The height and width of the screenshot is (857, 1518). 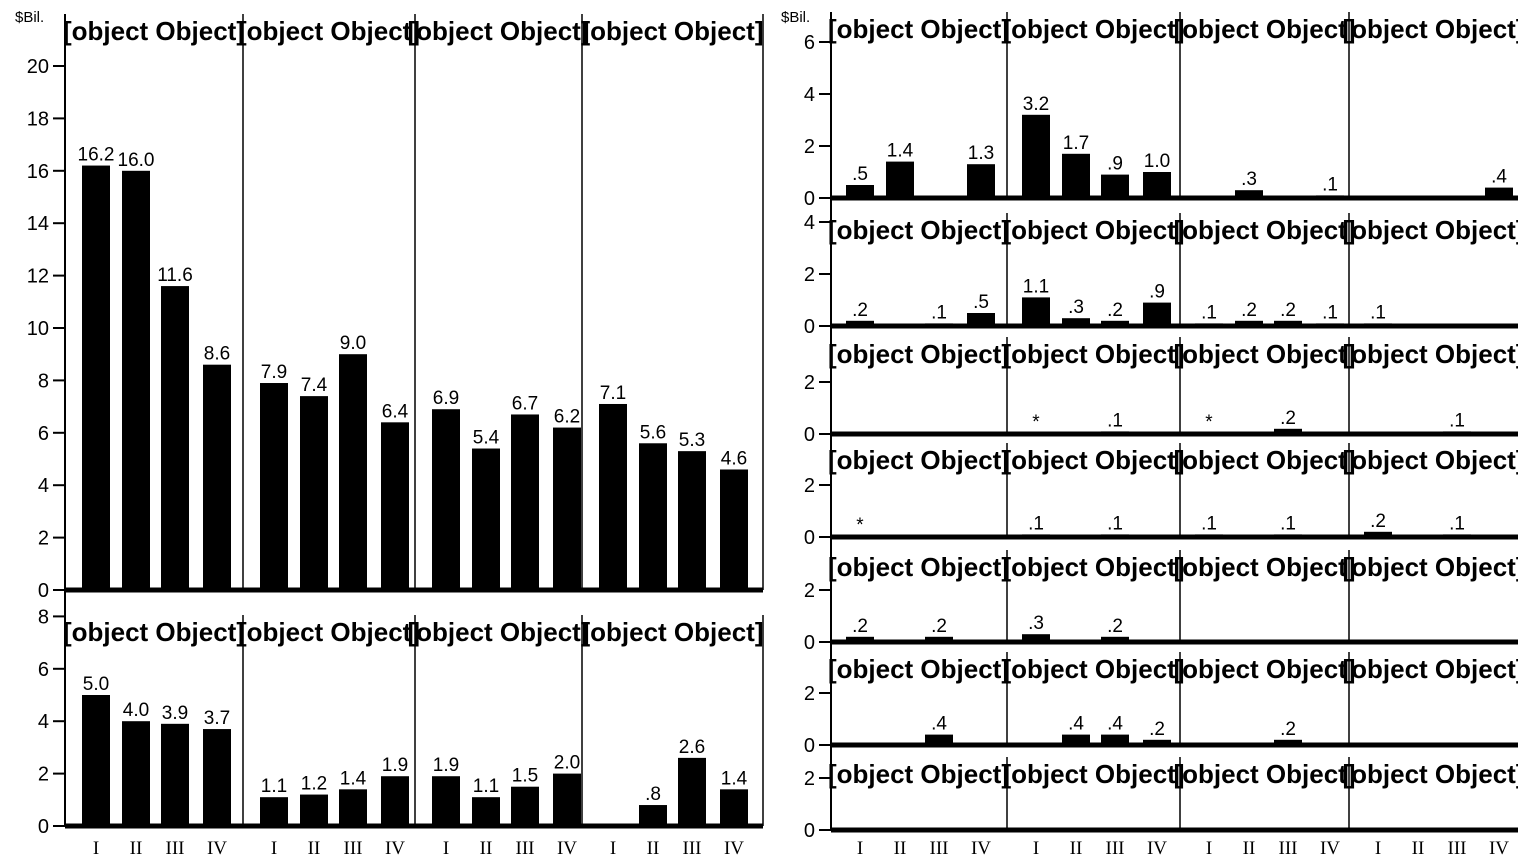 What do you see at coordinates (860, 310) in the screenshot?
I see `value-label-1996-q1: .2` at bounding box center [860, 310].